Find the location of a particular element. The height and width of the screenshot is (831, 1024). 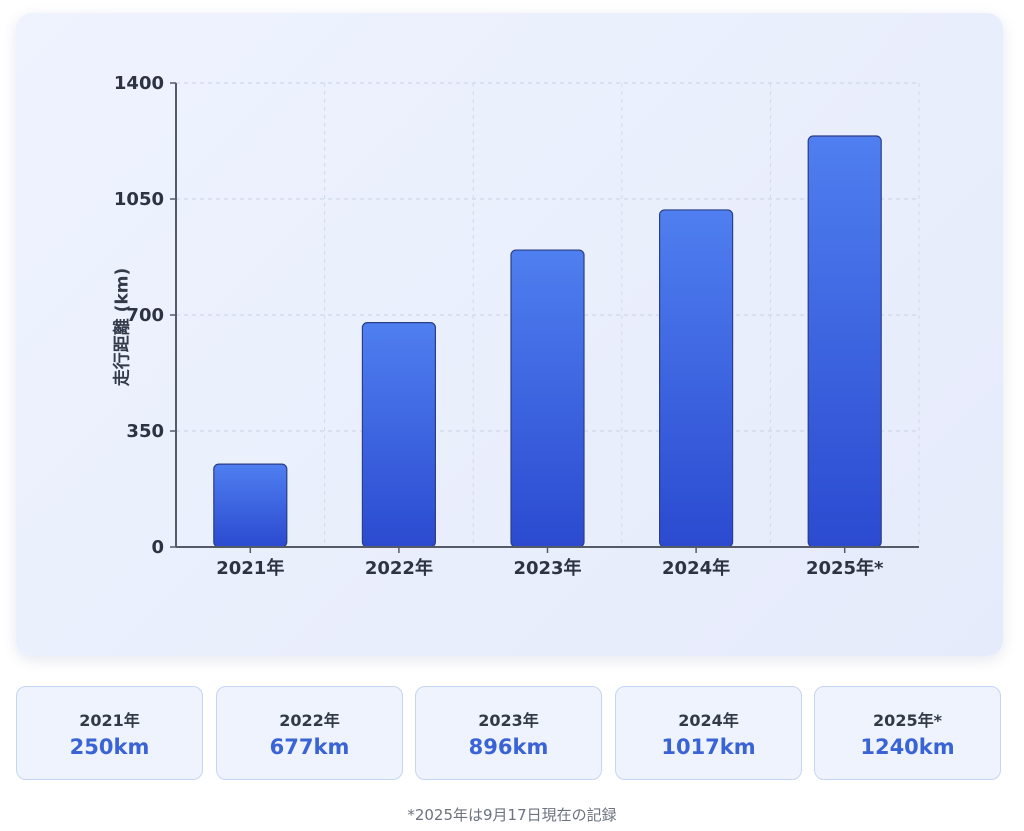

stat-card-2021: 2021年 250km is located at coordinates (109, 733).